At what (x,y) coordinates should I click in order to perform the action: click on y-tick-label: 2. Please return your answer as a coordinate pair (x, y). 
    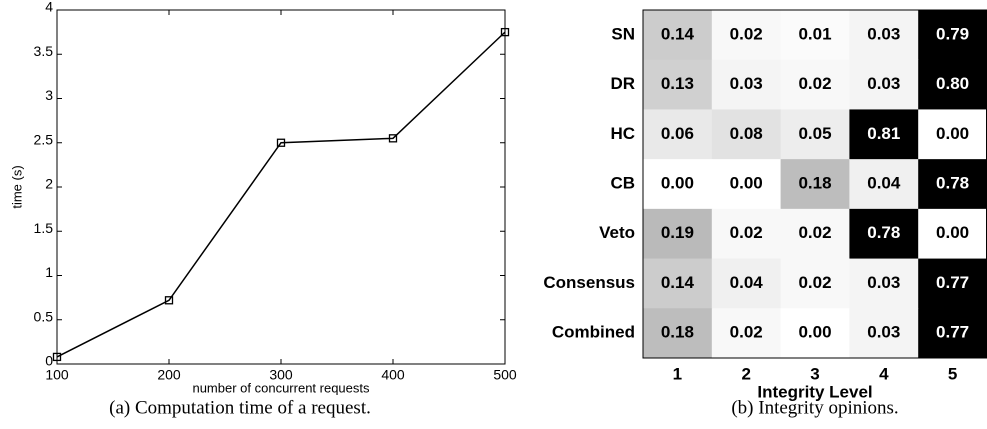
    Looking at the image, I should click on (49, 184).